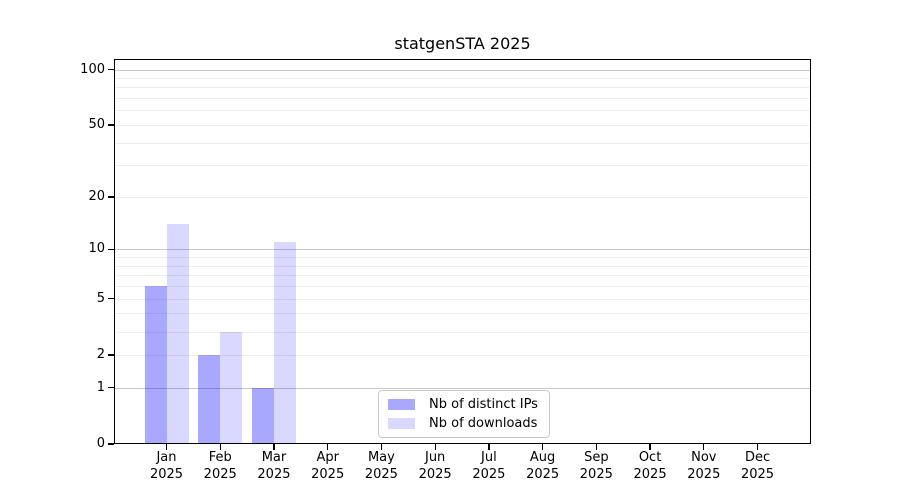 This screenshot has height=500, width=900. I want to click on y-tick-label-1: 1, so click(100, 387).